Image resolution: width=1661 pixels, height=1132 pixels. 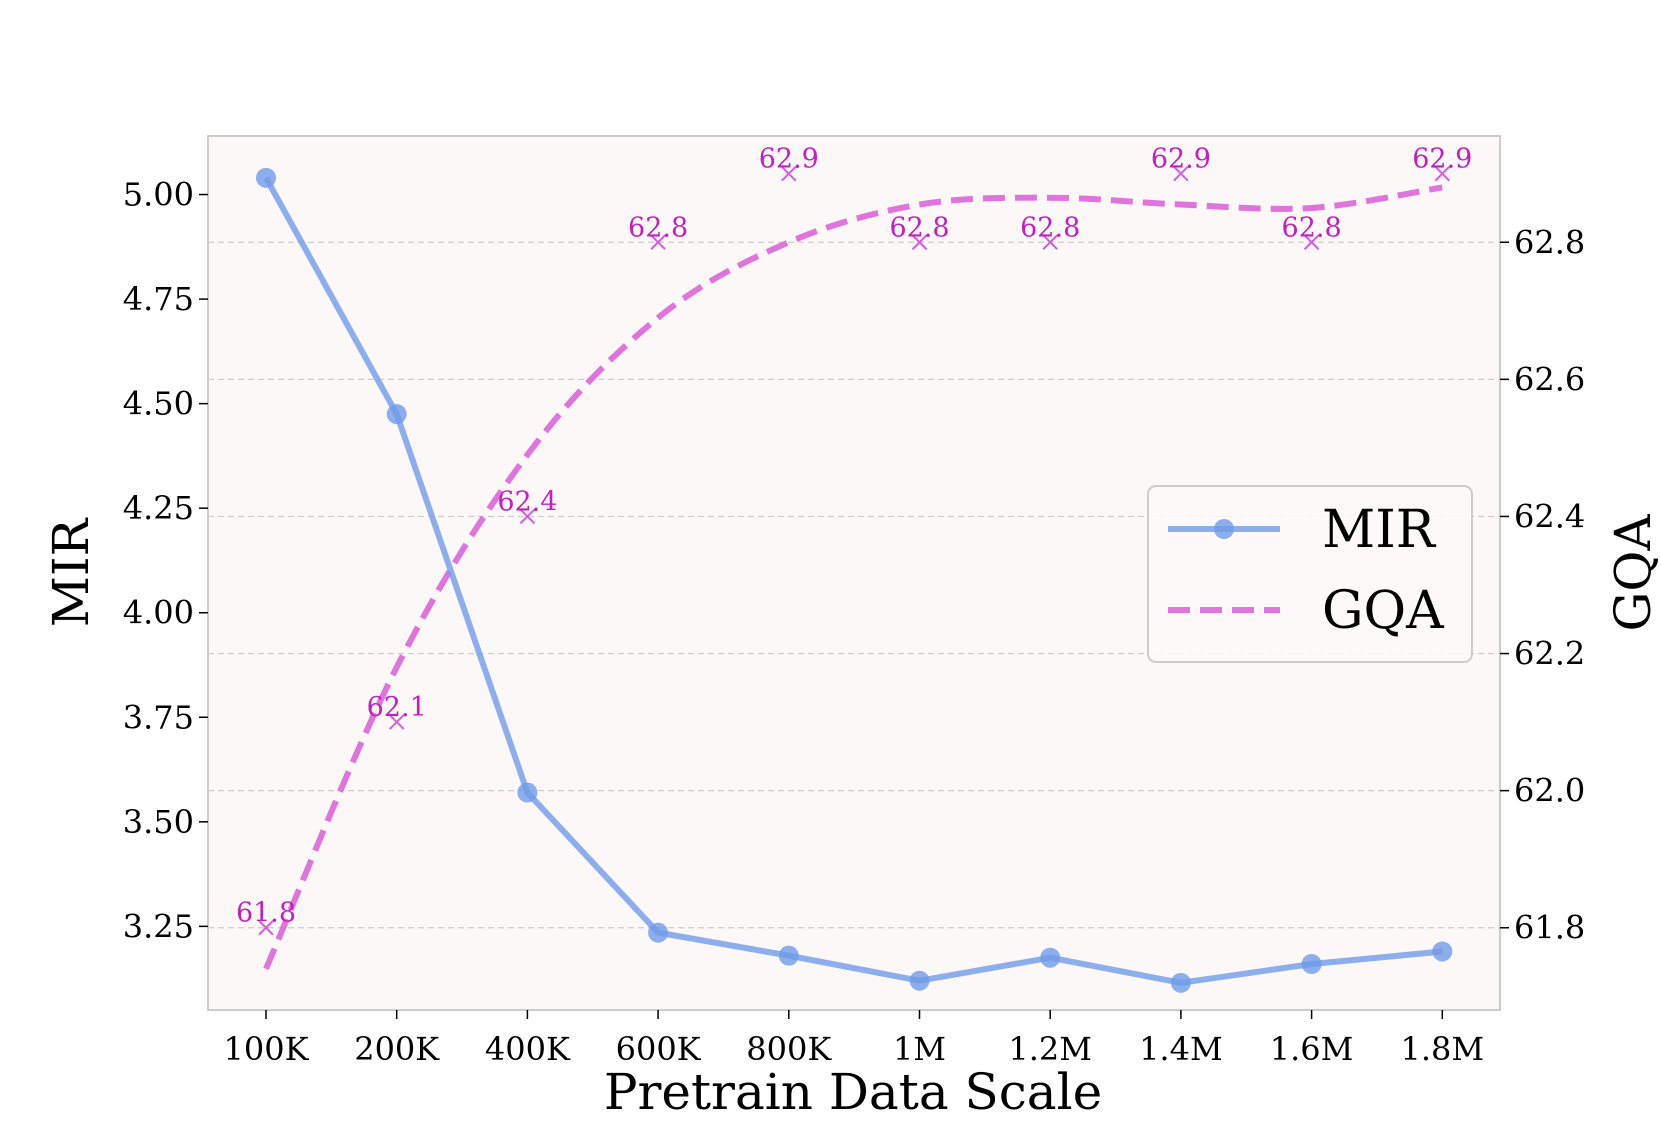 What do you see at coordinates (1442, 1049) in the screenshot?
I see `x-tick-label: 1.8M` at bounding box center [1442, 1049].